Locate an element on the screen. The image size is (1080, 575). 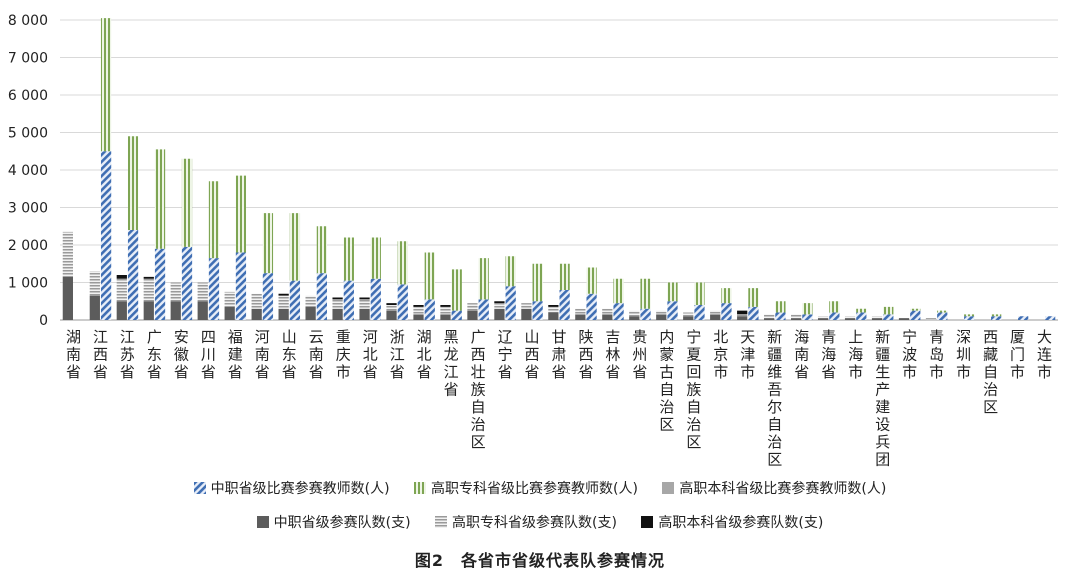
x-tick-label: 深圳市 is located at coordinates (963, 354).